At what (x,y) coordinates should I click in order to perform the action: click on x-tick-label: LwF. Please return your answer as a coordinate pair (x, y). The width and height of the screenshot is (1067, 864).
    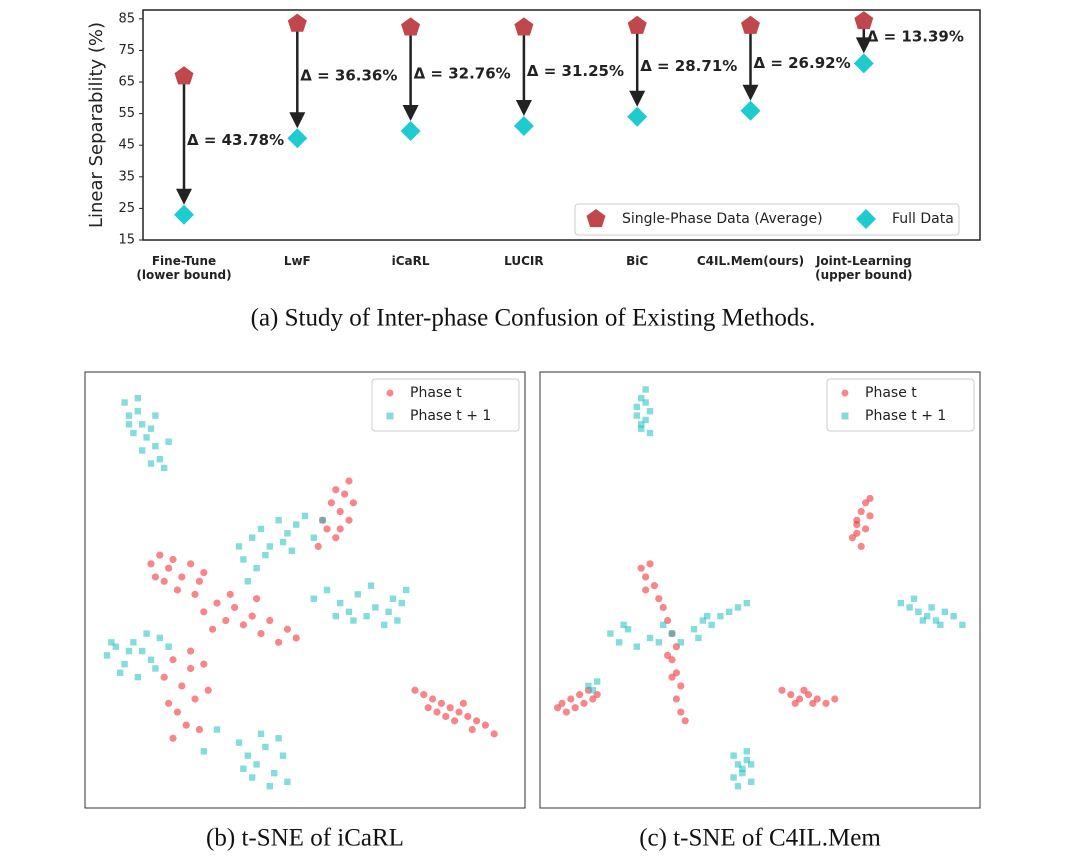
    Looking at the image, I should click on (297, 261).